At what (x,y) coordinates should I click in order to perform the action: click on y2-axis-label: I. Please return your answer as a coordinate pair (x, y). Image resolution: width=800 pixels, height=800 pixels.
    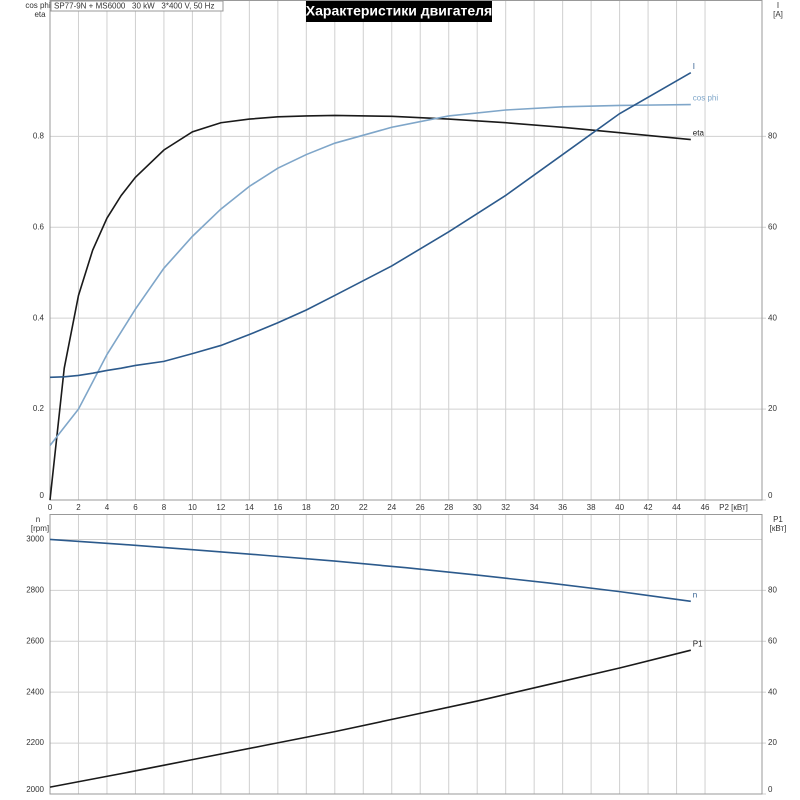
    Looking at the image, I should click on (778, 5).